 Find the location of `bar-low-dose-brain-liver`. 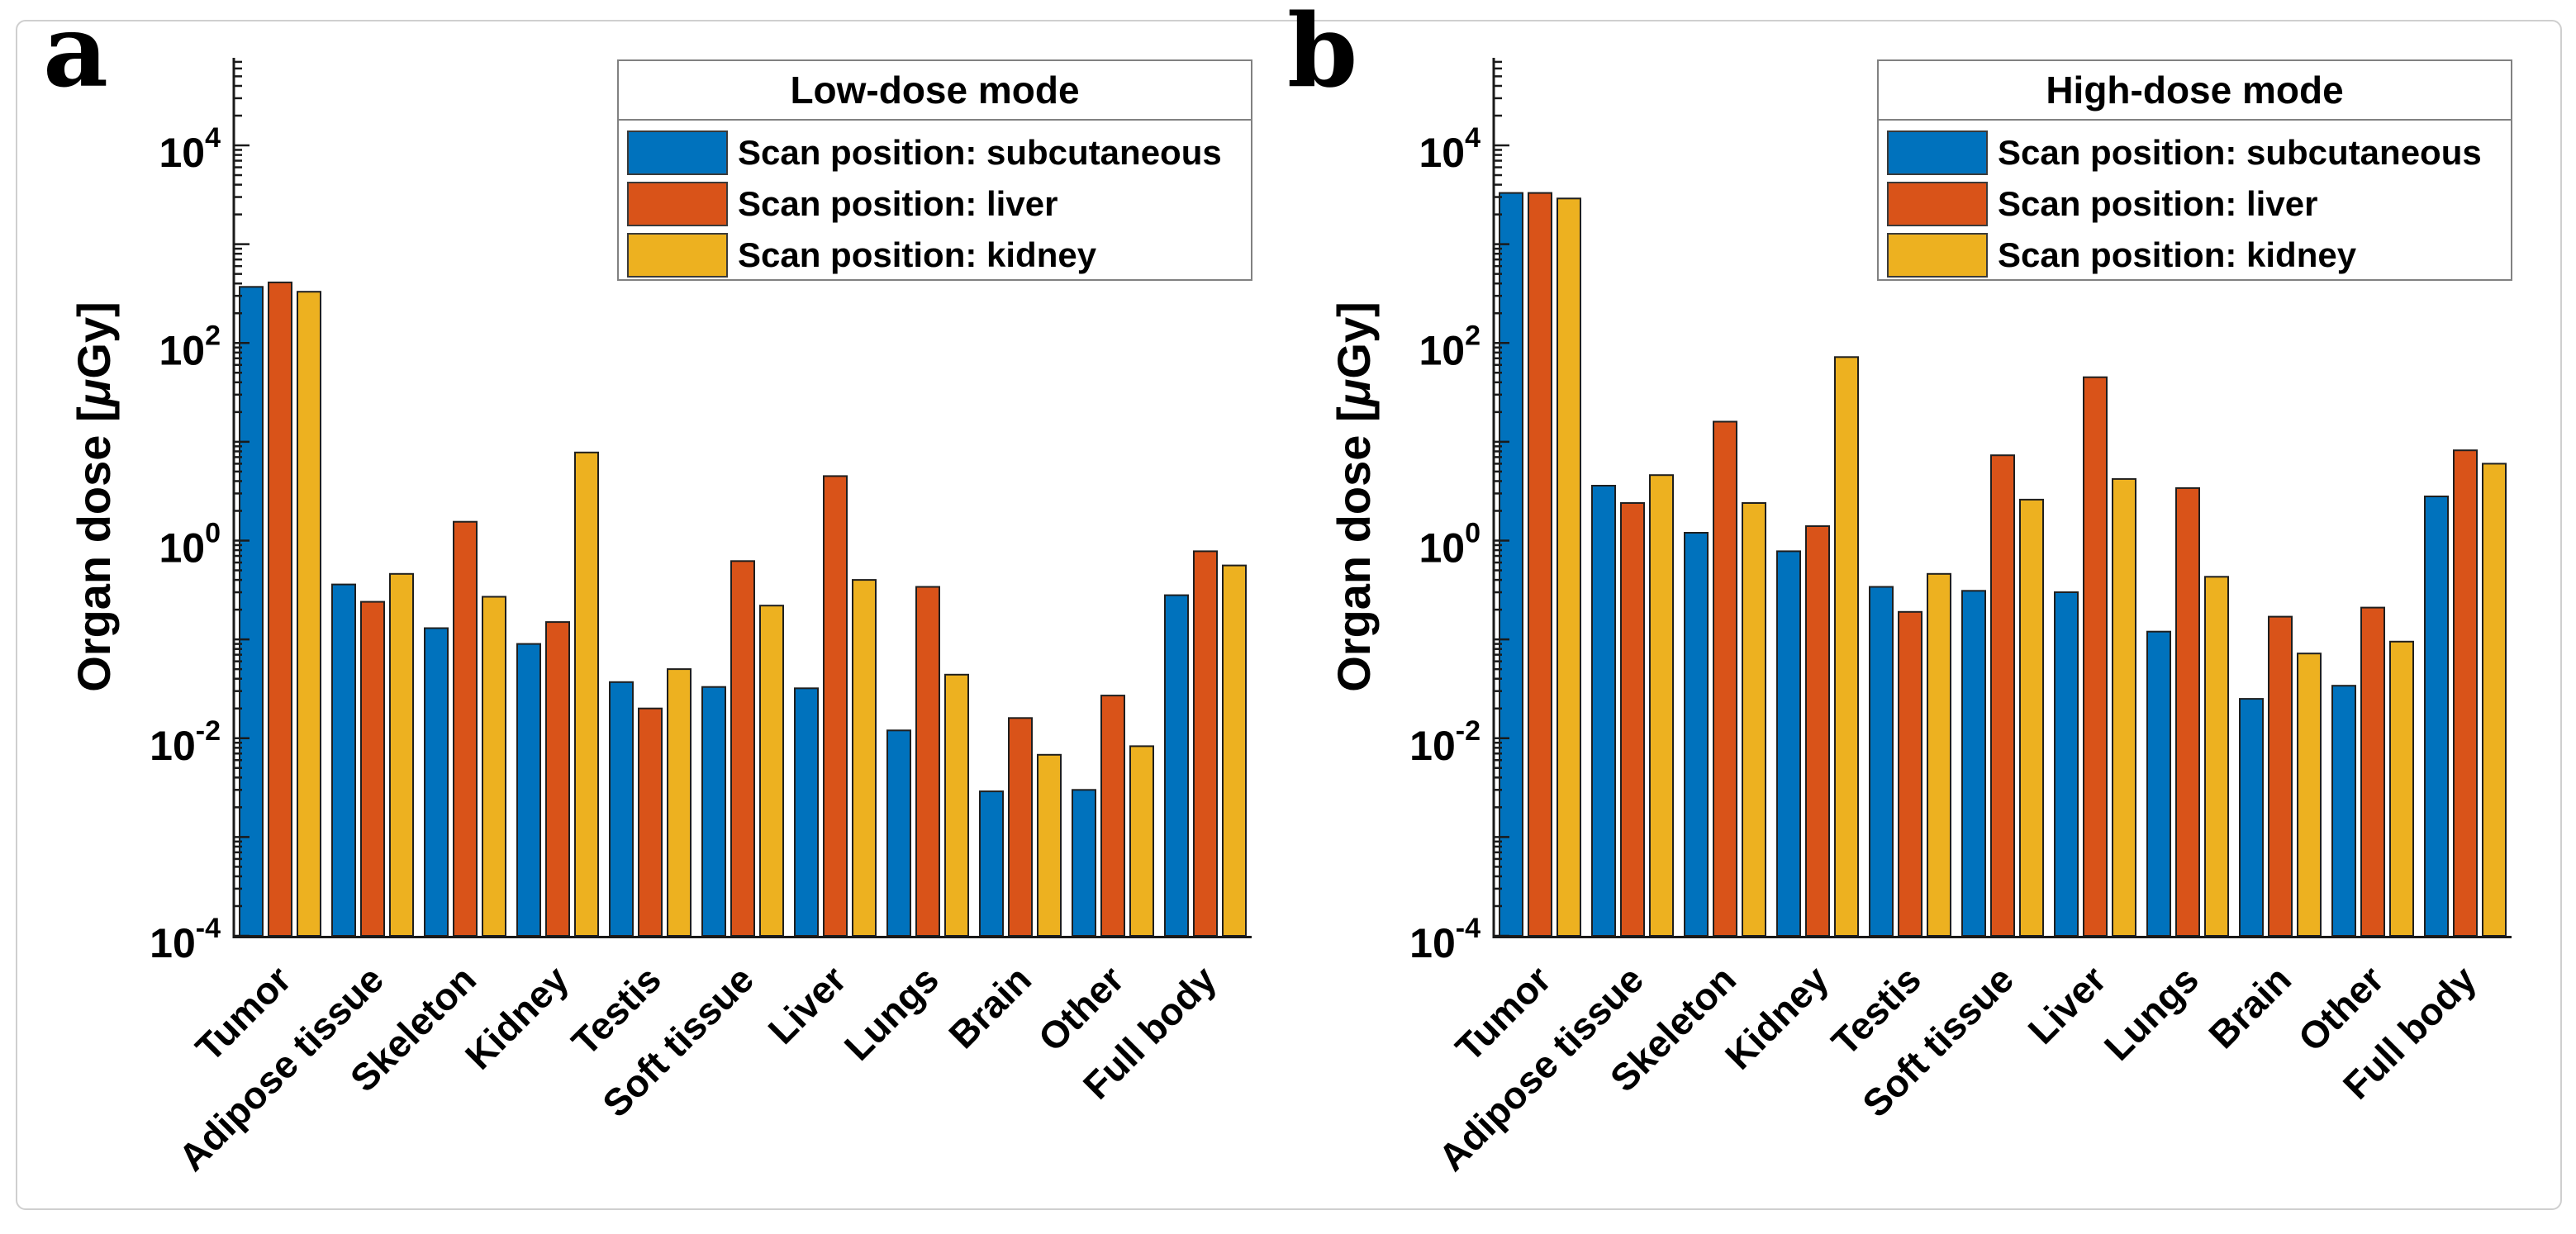

bar-low-dose-brain-liver is located at coordinates (1020, 827).